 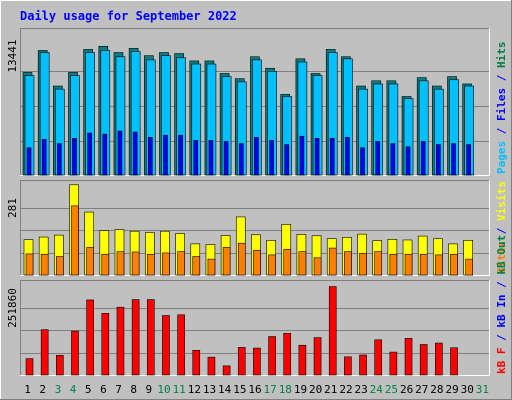 What do you see at coordinates (58, 389) in the screenshot?
I see `x-tick-label: 3` at bounding box center [58, 389].